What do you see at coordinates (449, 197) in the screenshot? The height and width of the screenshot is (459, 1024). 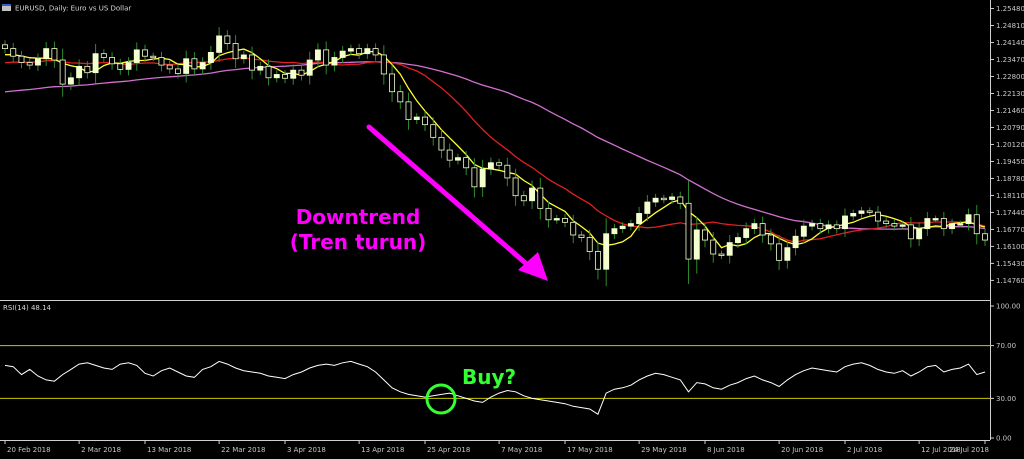 I see `downtrend-arrow-shaft` at bounding box center [449, 197].